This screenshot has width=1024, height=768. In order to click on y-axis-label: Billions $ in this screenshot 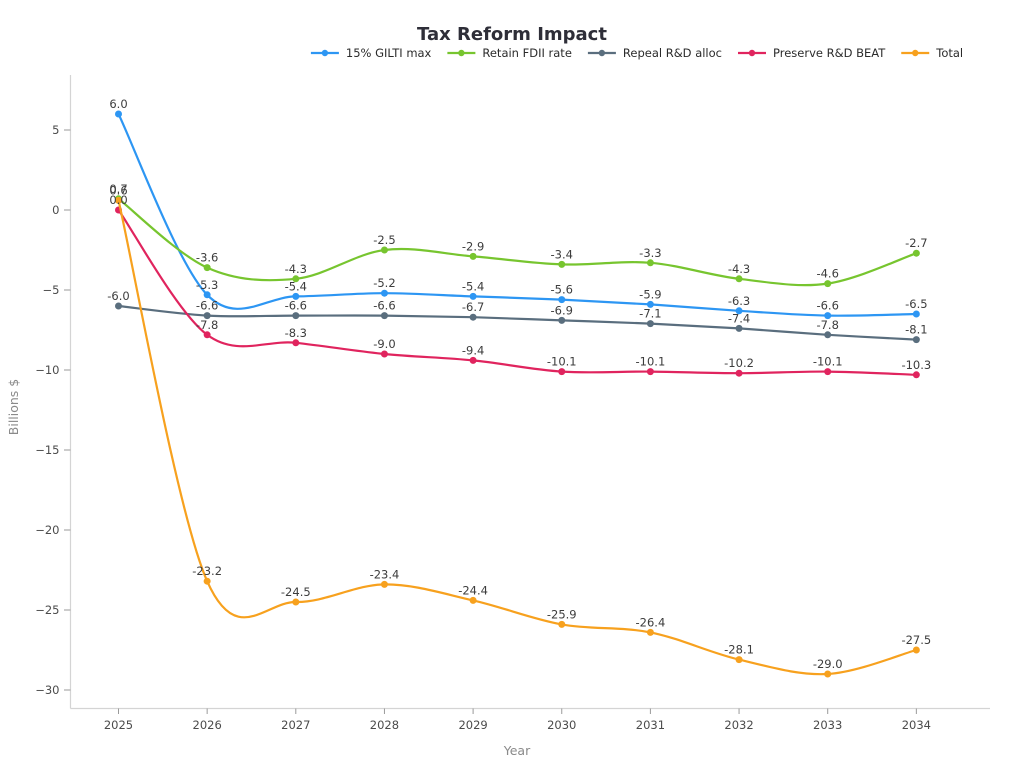, I will do `click(13, 407)`.